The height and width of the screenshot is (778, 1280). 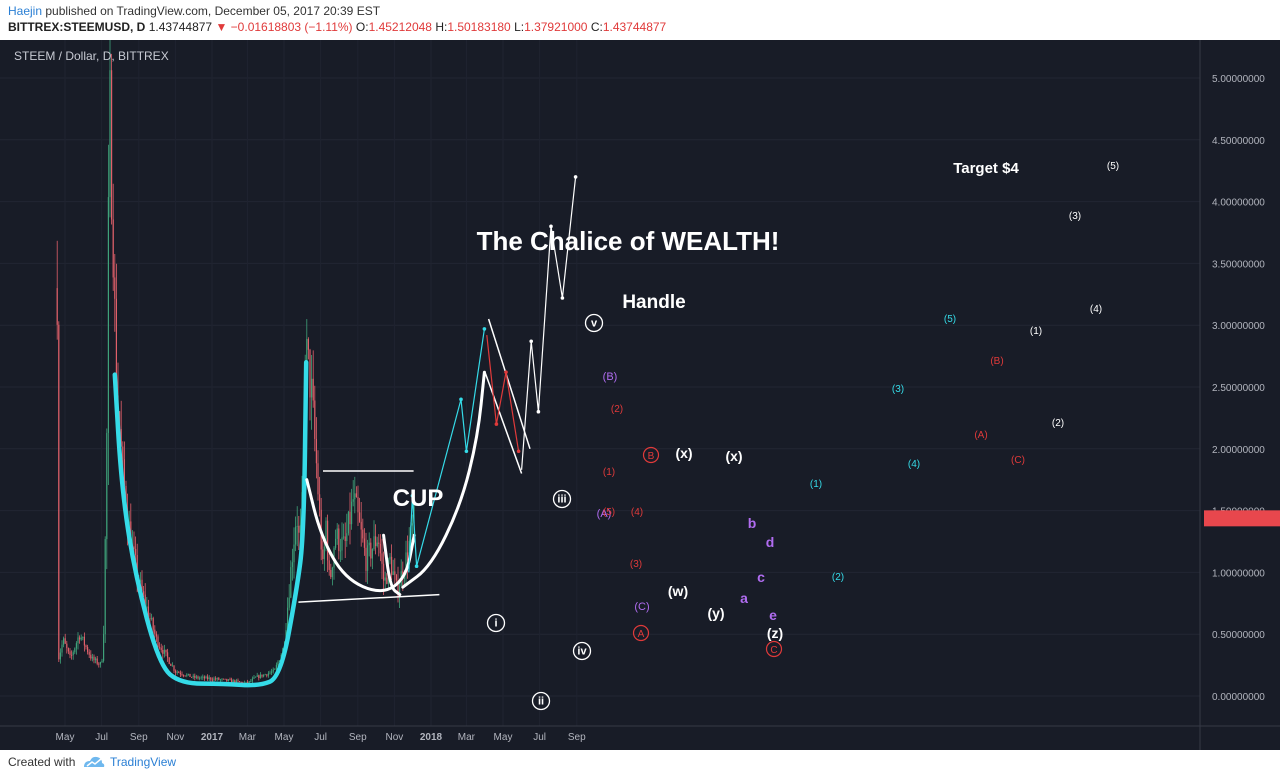 What do you see at coordinates (596, 27) in the screenshot?
I see `close-label: C:` at bounding box center [596, 27].